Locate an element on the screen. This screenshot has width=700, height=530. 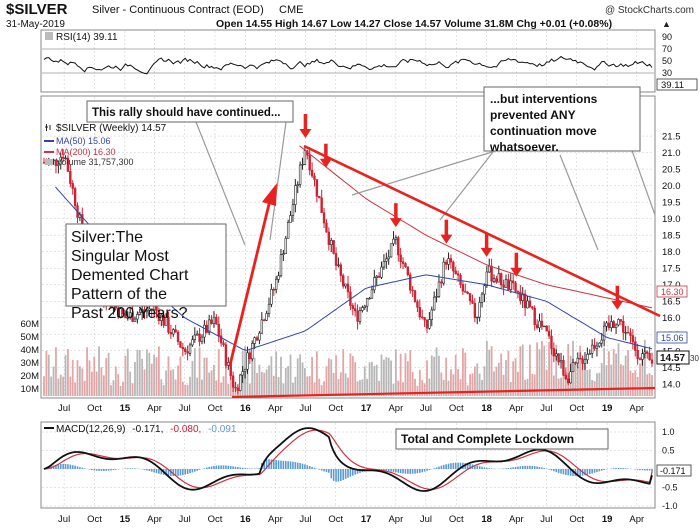
x-axis-label: Jul is located at coordinates (64, 519).